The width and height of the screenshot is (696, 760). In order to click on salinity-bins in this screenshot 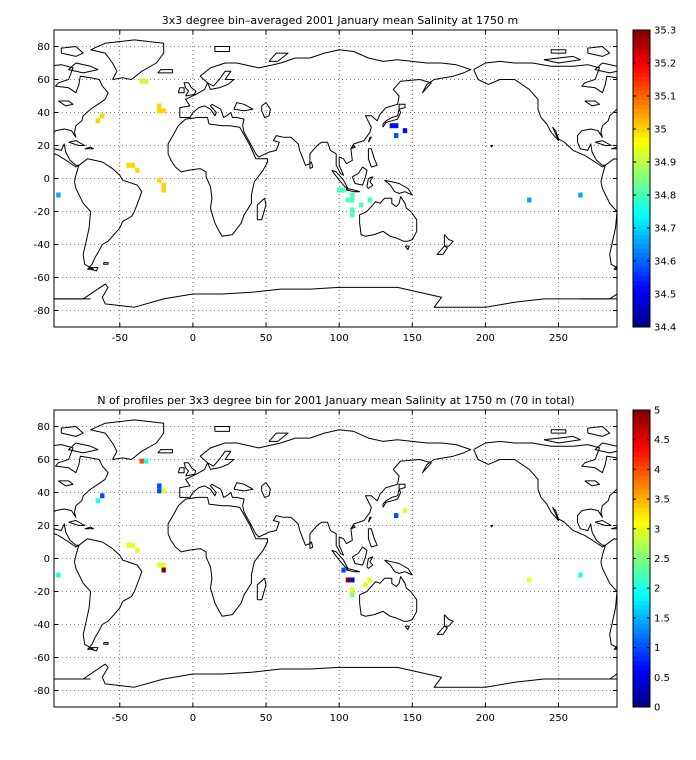, I will do `click(319, 148)`.